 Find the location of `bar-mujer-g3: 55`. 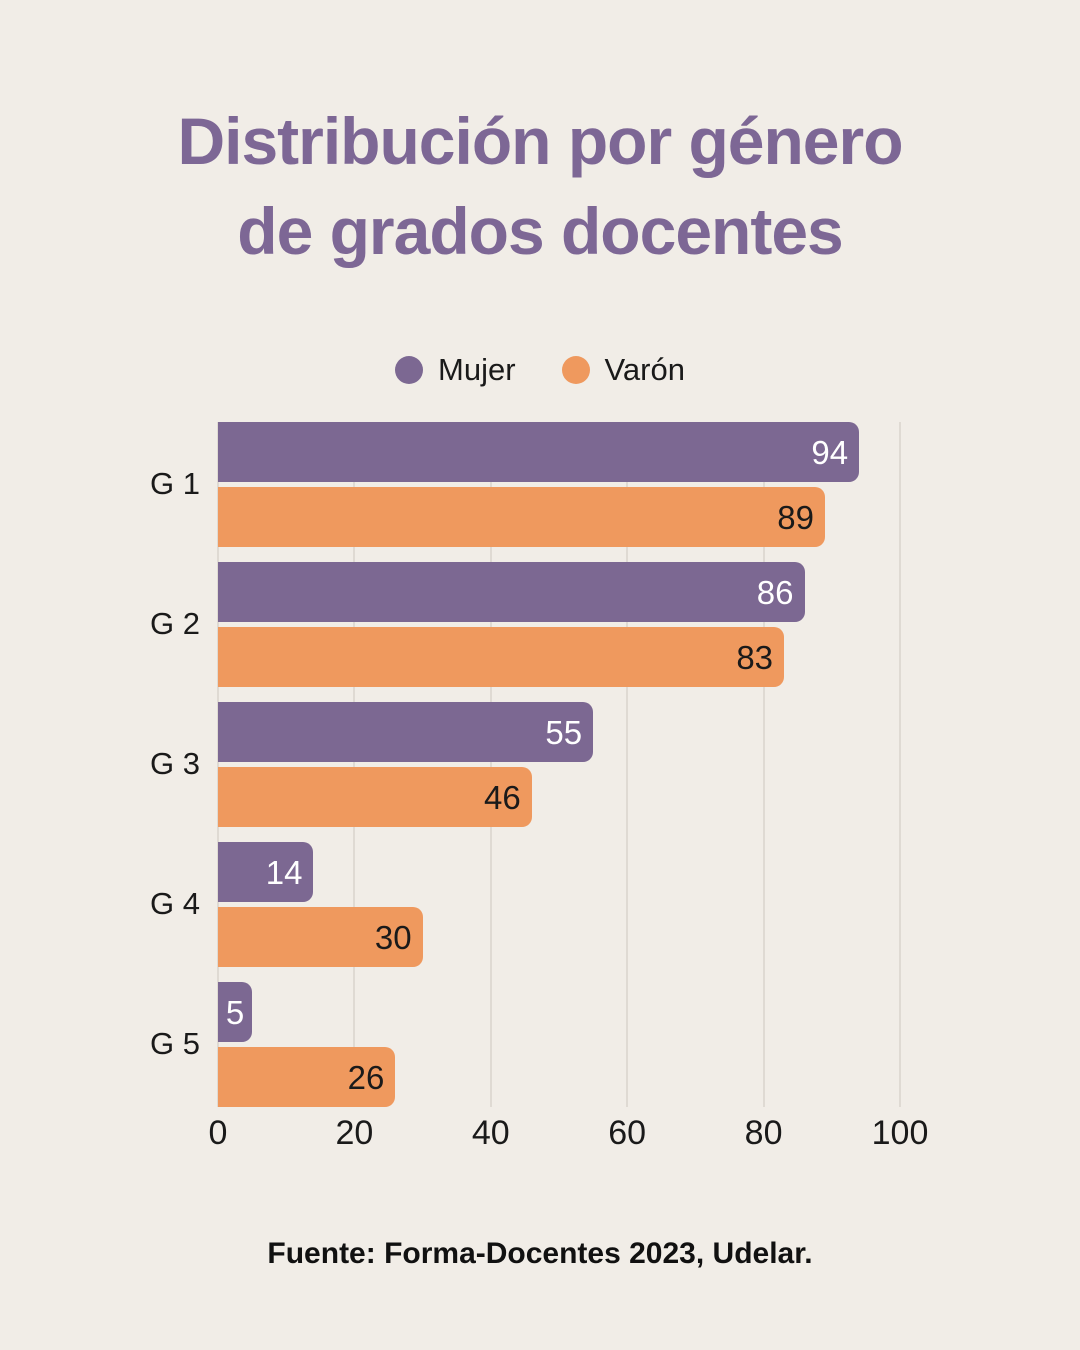

bar-mujer-g3: 55 is located at coordinates (406, 732).